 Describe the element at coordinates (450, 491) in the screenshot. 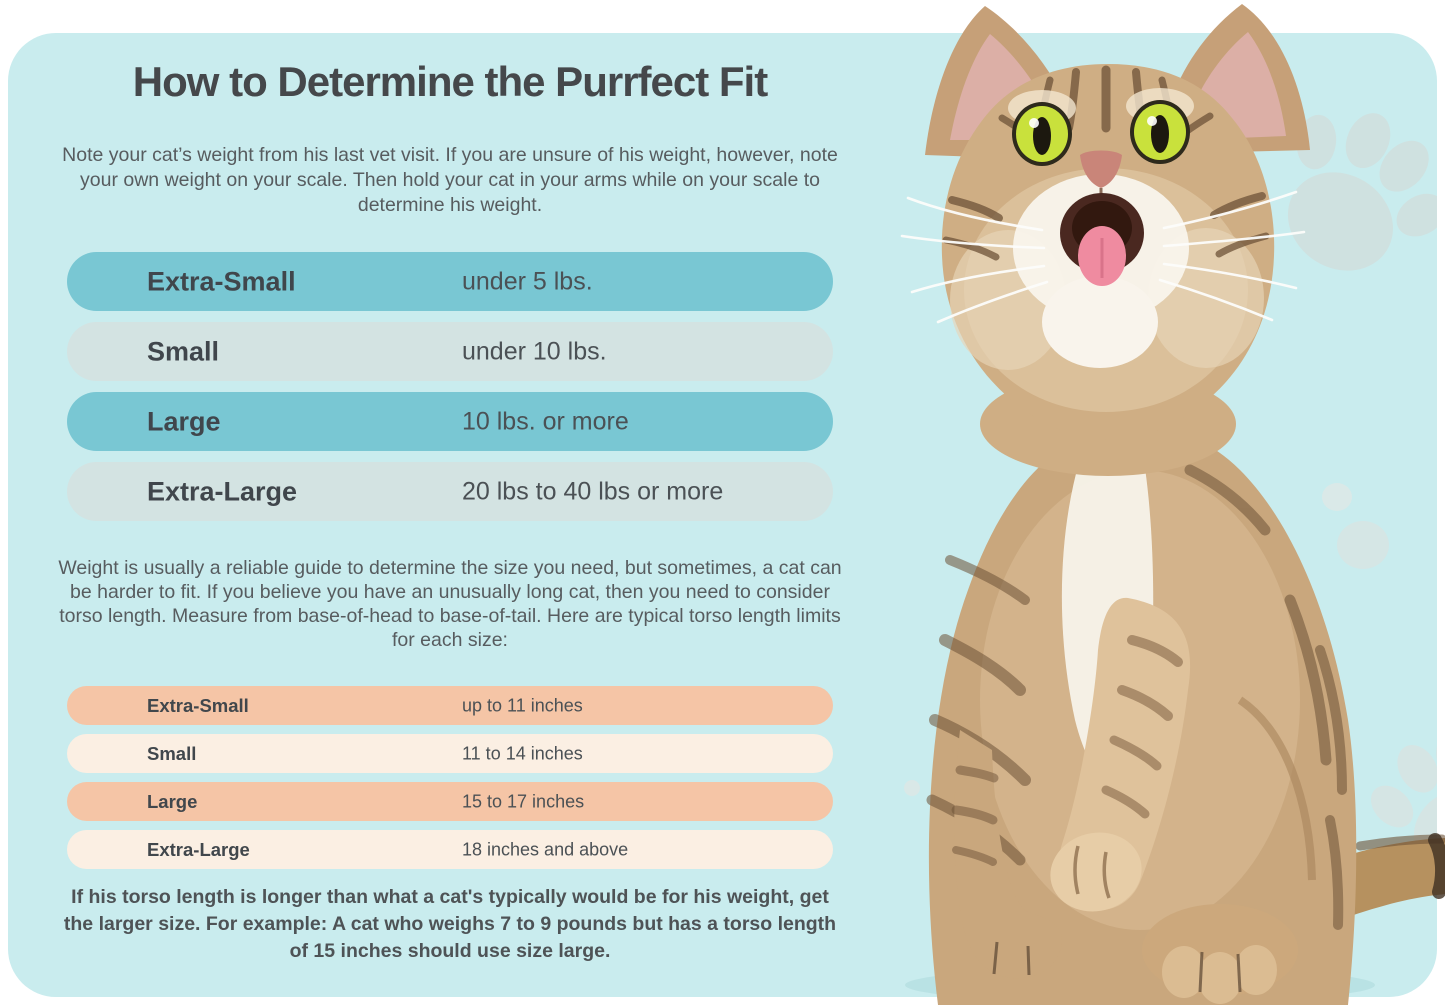

I see `table-row: Extra-Large 20 lbs to 40 lbs or more` at that location.